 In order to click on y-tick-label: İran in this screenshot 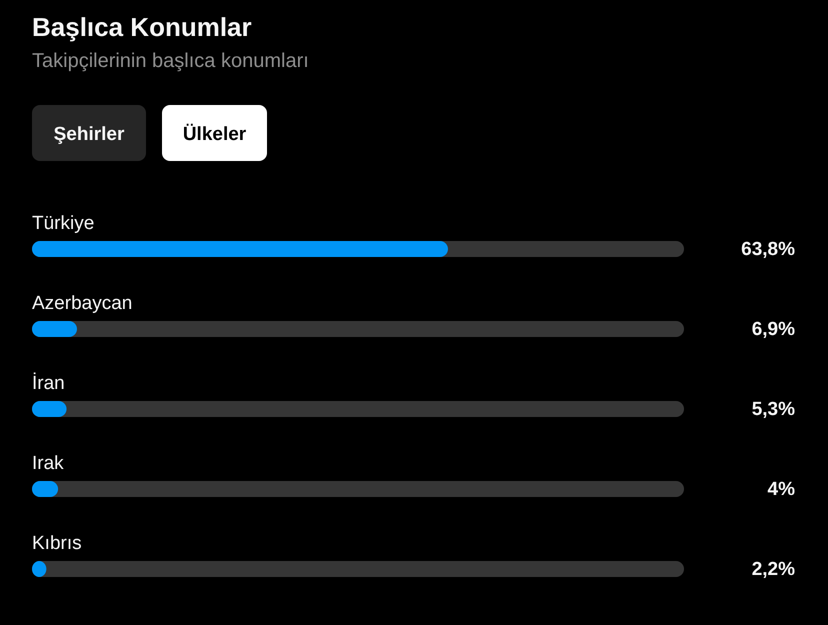, I will do `click(48, 383)`.